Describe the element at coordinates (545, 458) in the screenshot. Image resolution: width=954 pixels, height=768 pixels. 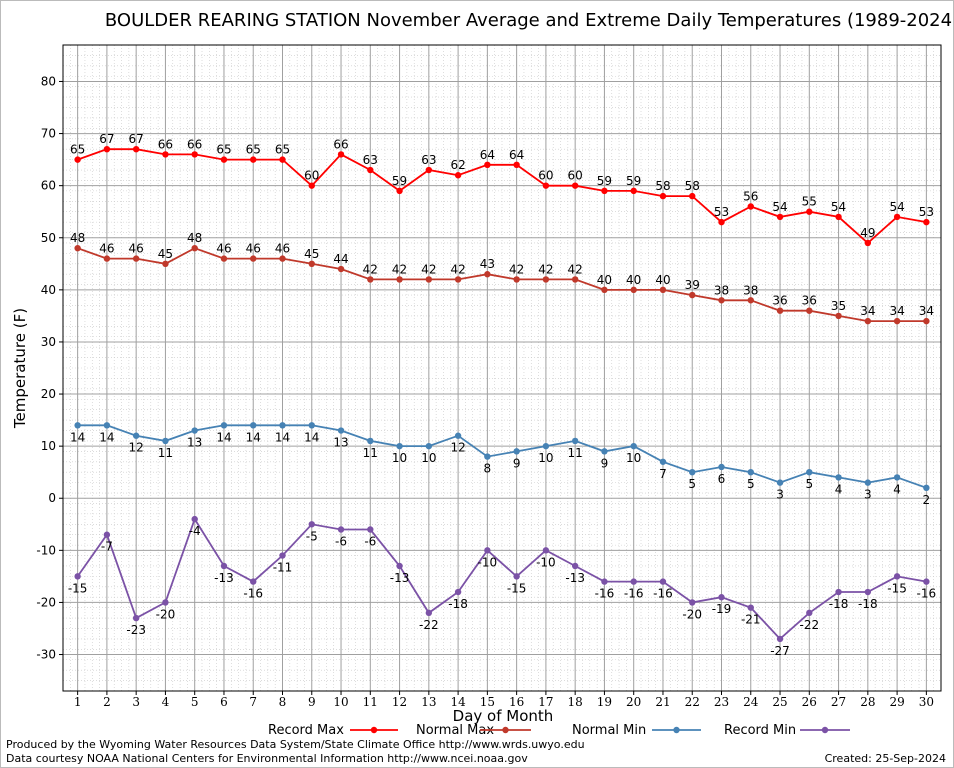
I see `data-label-normal-min: 10` at that location.